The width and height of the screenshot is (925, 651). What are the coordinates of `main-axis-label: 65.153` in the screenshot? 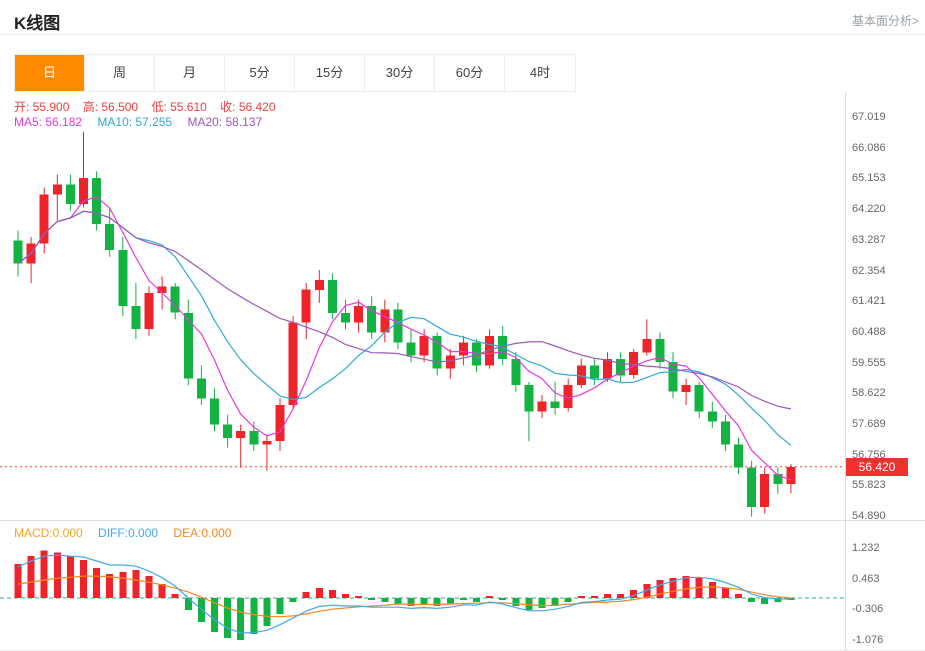 It's located at (869, 178).